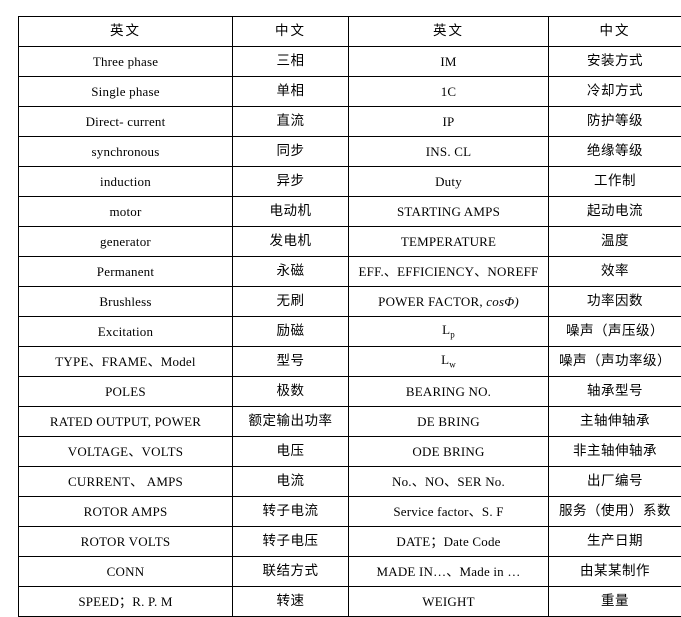 The height and width of the screenshot is (617, 681). Describe the element at coordinates (615, 212) in the screenshot. I see `cell-chinese-term-2: 起动电流` at that location.